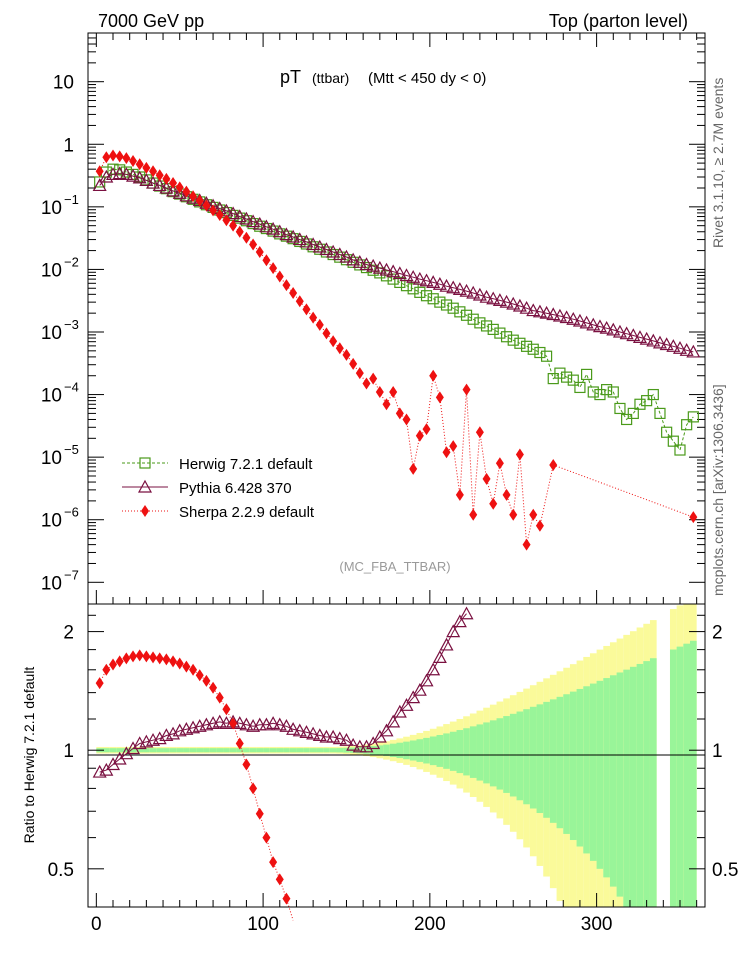  I want to click on ratio-y-tick-label-right: 1, so click(717, 751).